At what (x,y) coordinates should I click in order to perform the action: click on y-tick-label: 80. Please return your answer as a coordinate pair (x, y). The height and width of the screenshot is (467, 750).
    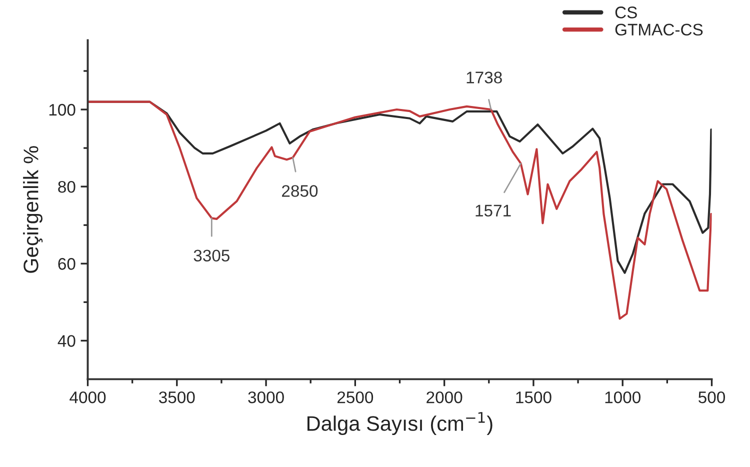
    Looking at the image, I should click on (67, 186).